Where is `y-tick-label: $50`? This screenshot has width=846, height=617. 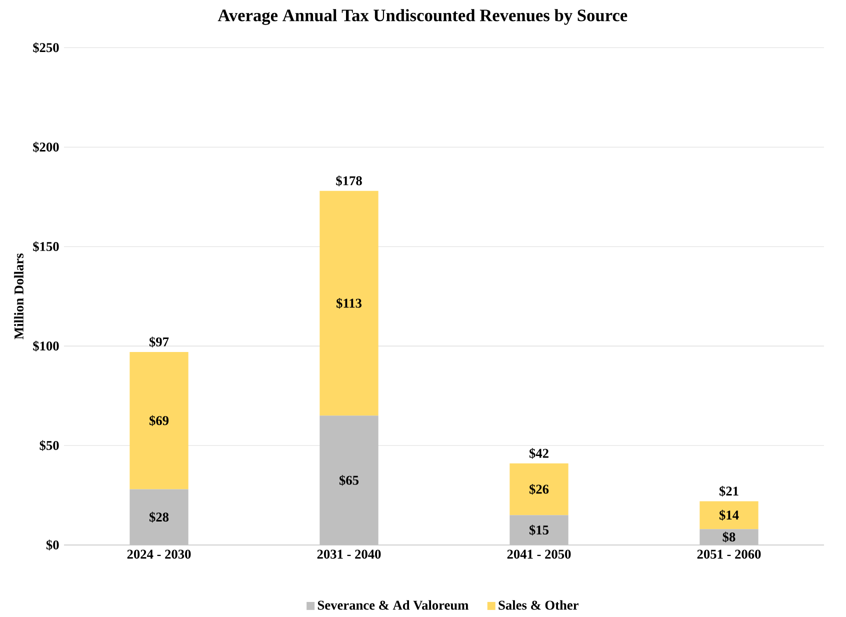
y-tick-label: $50 is located at coordinates (49, 445).